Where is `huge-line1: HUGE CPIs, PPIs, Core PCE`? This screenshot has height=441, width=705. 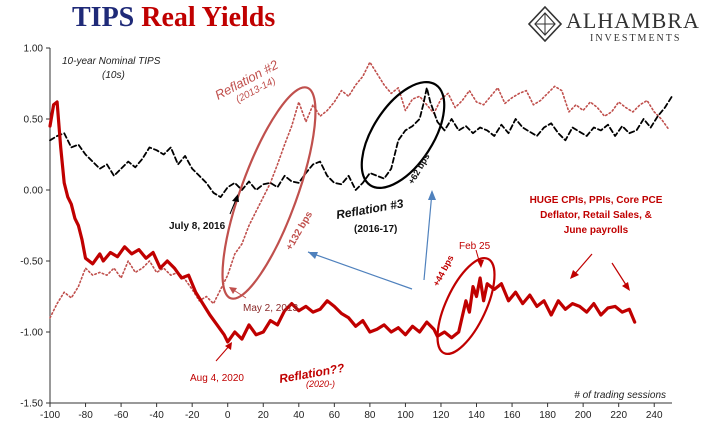
huge-line1: HUGE CPIs, PPIs, Core PCE is located at coordinates (596, 200).